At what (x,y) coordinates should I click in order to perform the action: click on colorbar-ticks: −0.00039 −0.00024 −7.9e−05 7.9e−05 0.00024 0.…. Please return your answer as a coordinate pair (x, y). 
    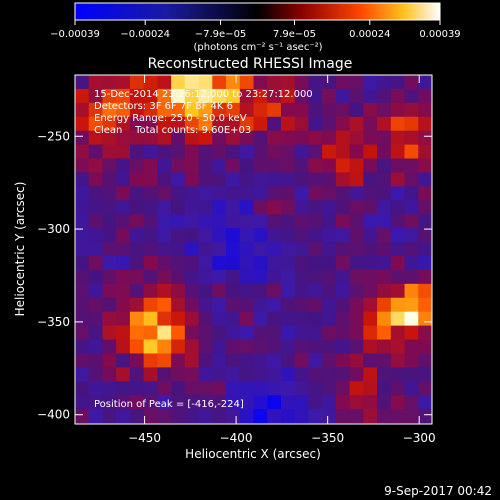
    Looking at the image, I should click on (255, 30).